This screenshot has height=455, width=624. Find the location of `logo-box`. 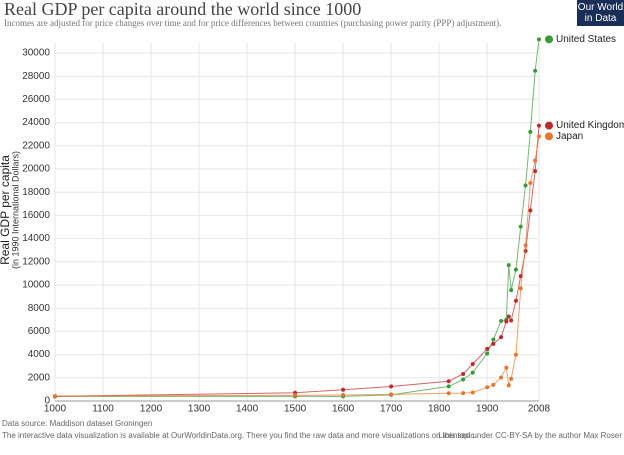

logo-box is located at coordinates (600, 13).